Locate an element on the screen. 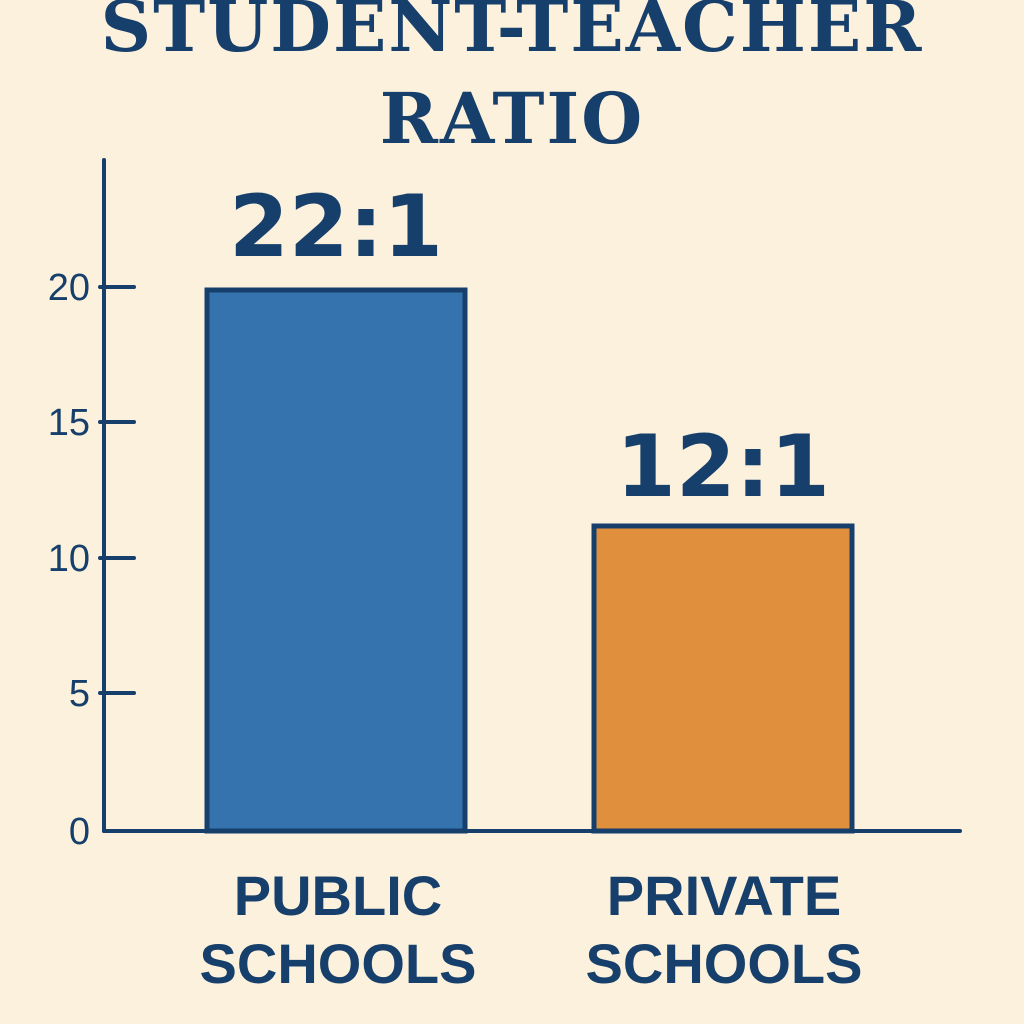 This screenshot has width=1024, height=1024. y-tick-label-20: 20 is located at coordinates (69, 288).